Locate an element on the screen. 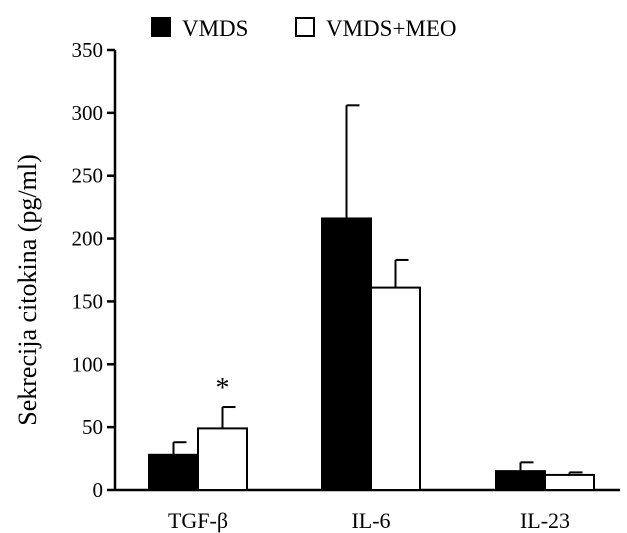 The width and height of the screenshot is (627, 533). y-tick-label: 0 is located at coordinates (98, 490).